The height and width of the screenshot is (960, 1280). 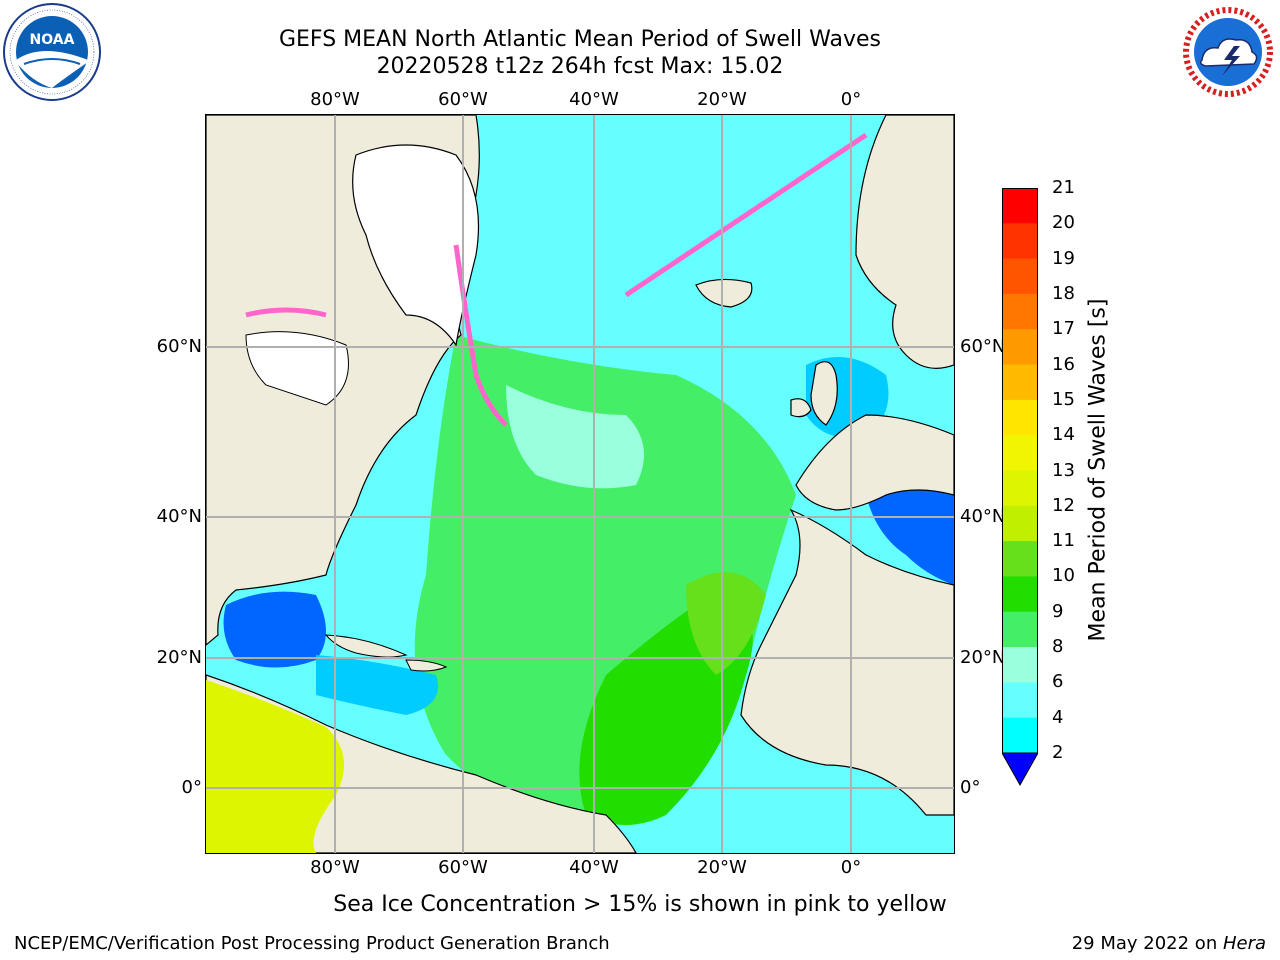 I want to click on swell-zone-gulf-of-mexico, so click(x=274, y=629).